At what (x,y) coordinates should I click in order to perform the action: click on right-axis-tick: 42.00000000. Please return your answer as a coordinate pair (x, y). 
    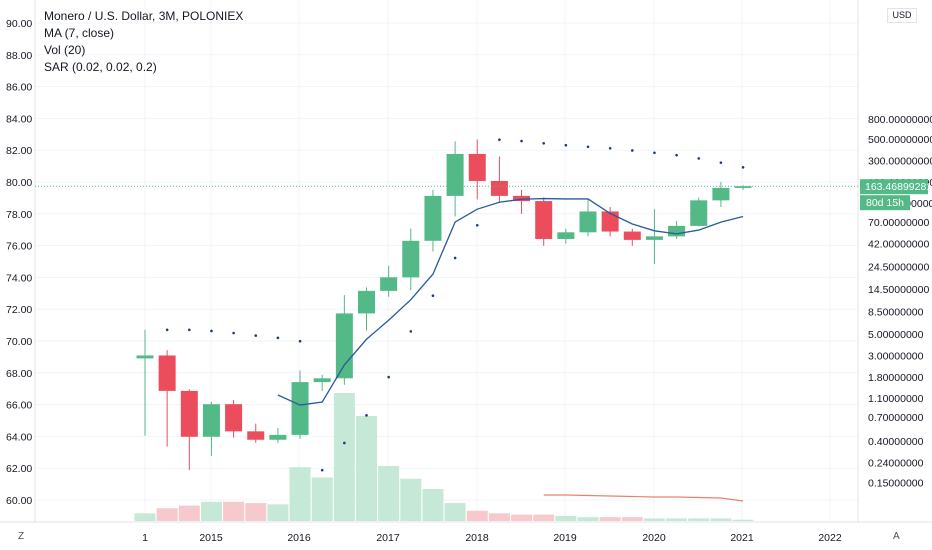
    Looking at the image, I should click on (898, 245).